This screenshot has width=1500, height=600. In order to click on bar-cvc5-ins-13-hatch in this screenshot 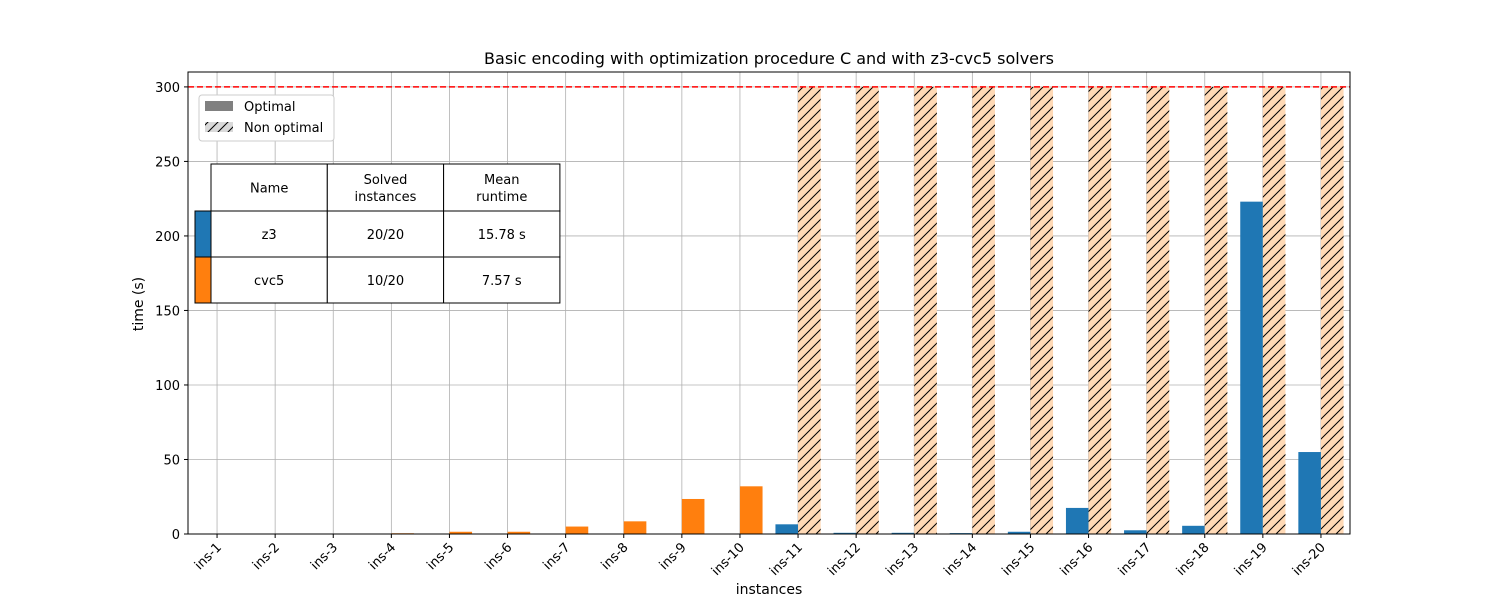, I will do `click(925, 310)`.